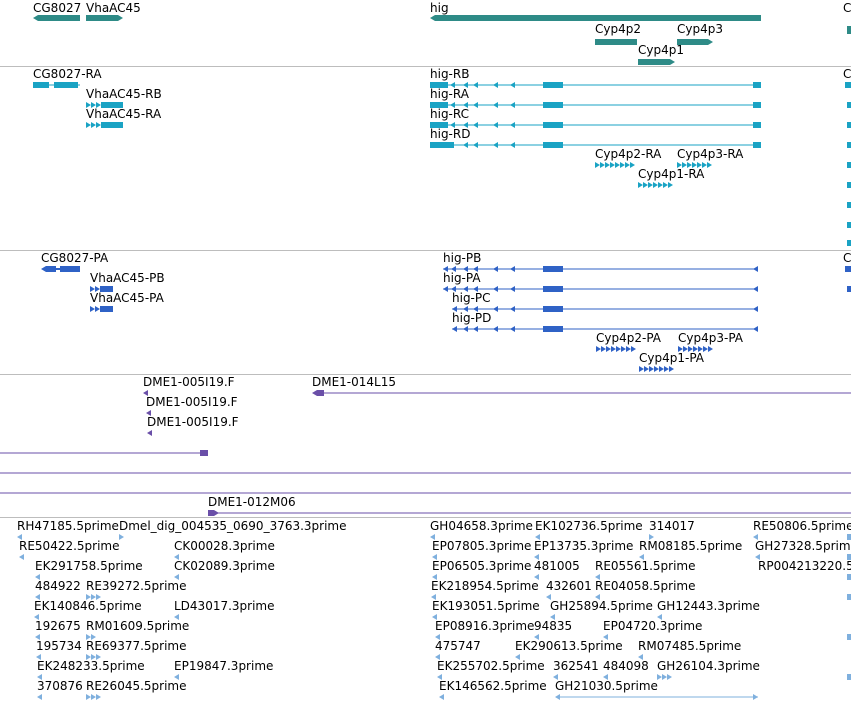 Image resolution: width=851 pixels, height=702 pixels. What do you see at coordinates (645, 566) in the screenshot?
I see `est-label: RE05561.5prime` at bounding box center [645, 566].